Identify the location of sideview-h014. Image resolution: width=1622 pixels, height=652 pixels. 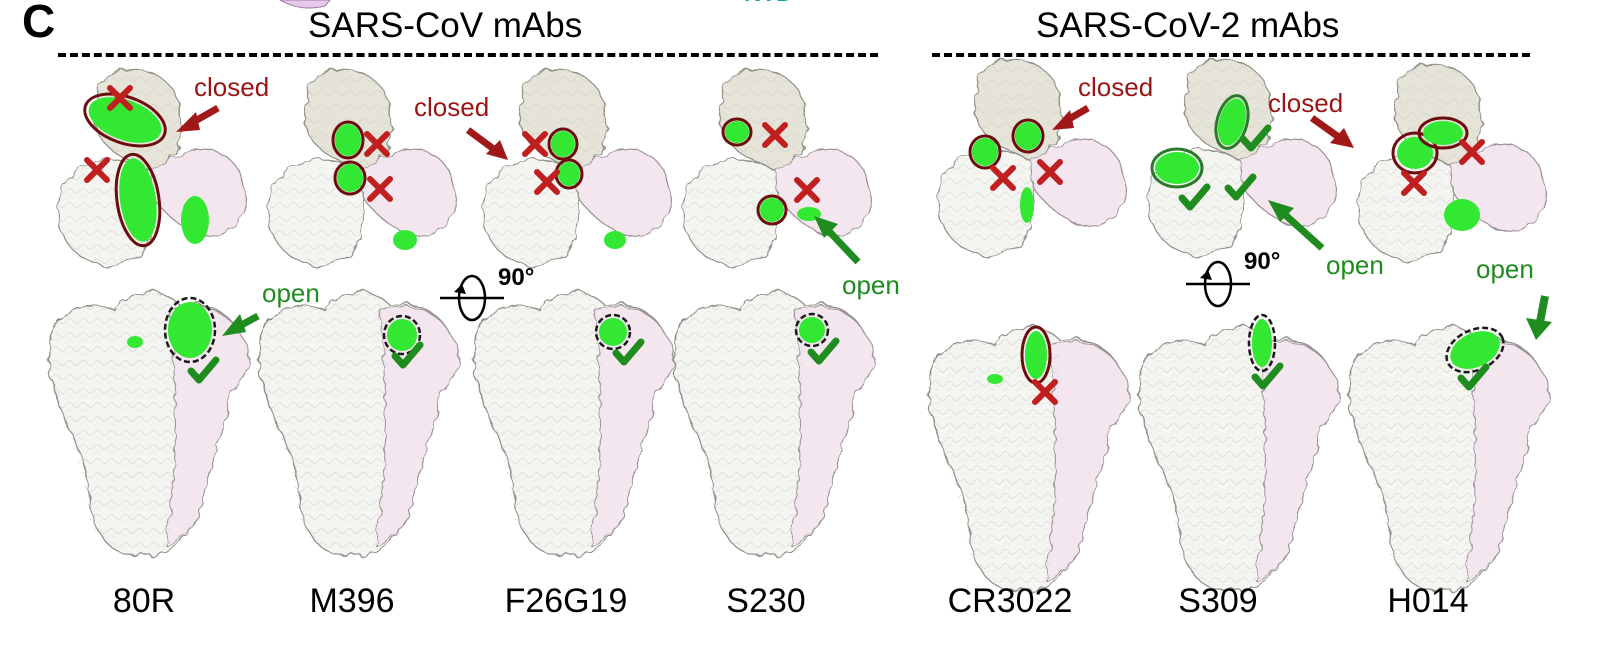
(1448, 455).